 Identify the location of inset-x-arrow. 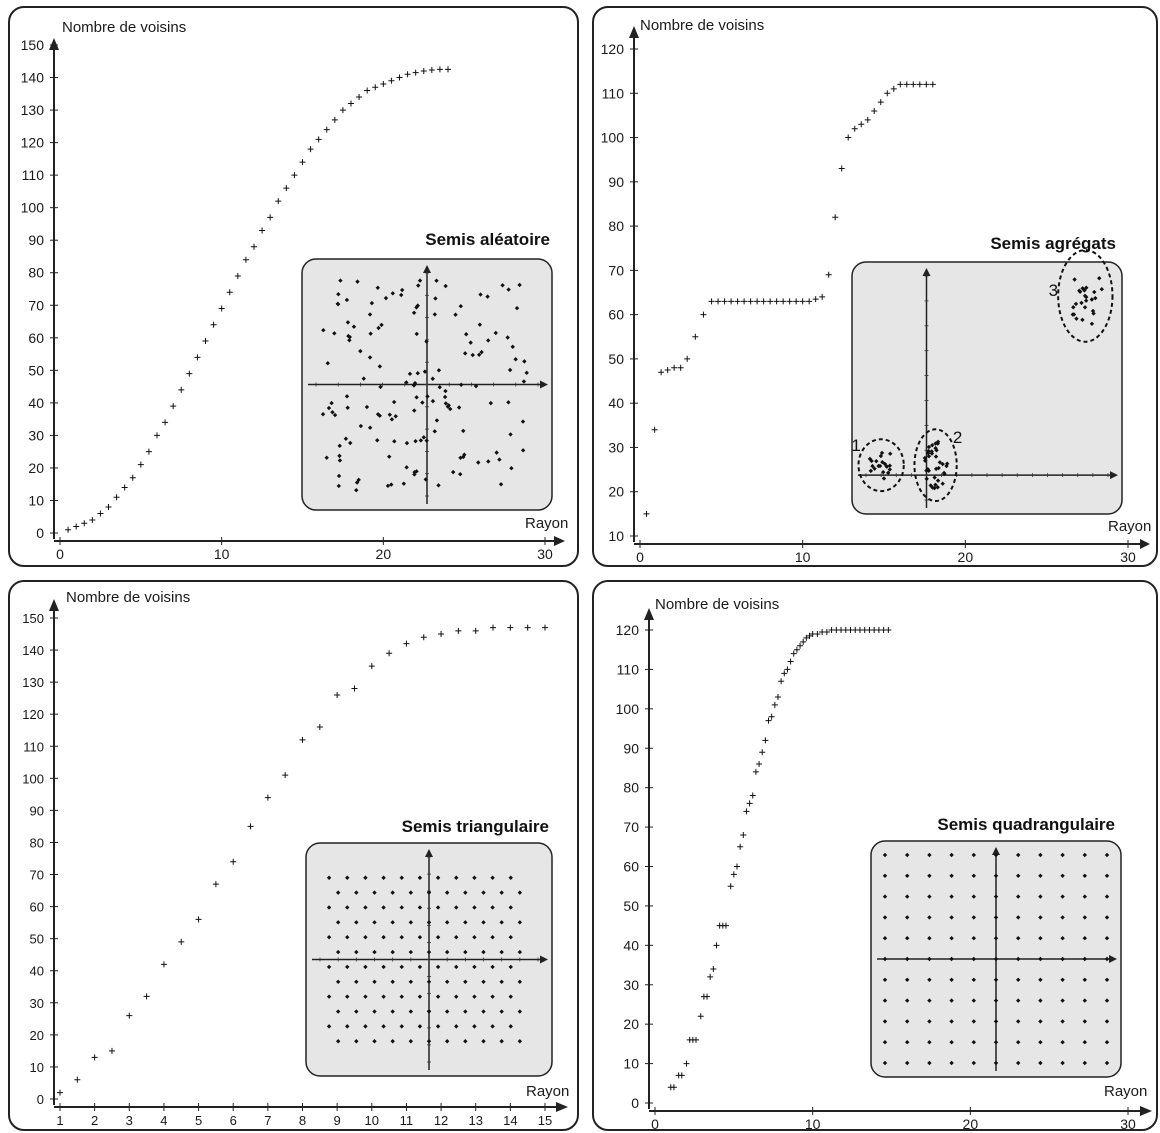
(544, 384).